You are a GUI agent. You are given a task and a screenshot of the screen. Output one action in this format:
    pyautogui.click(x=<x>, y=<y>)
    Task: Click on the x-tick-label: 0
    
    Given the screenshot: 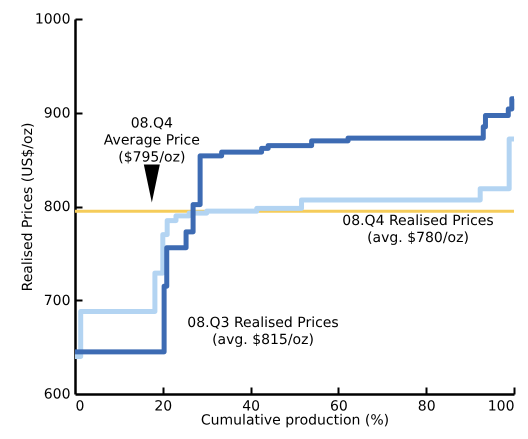 What is the action you would take?
    pyautogui.click(x=80, y=406)
    